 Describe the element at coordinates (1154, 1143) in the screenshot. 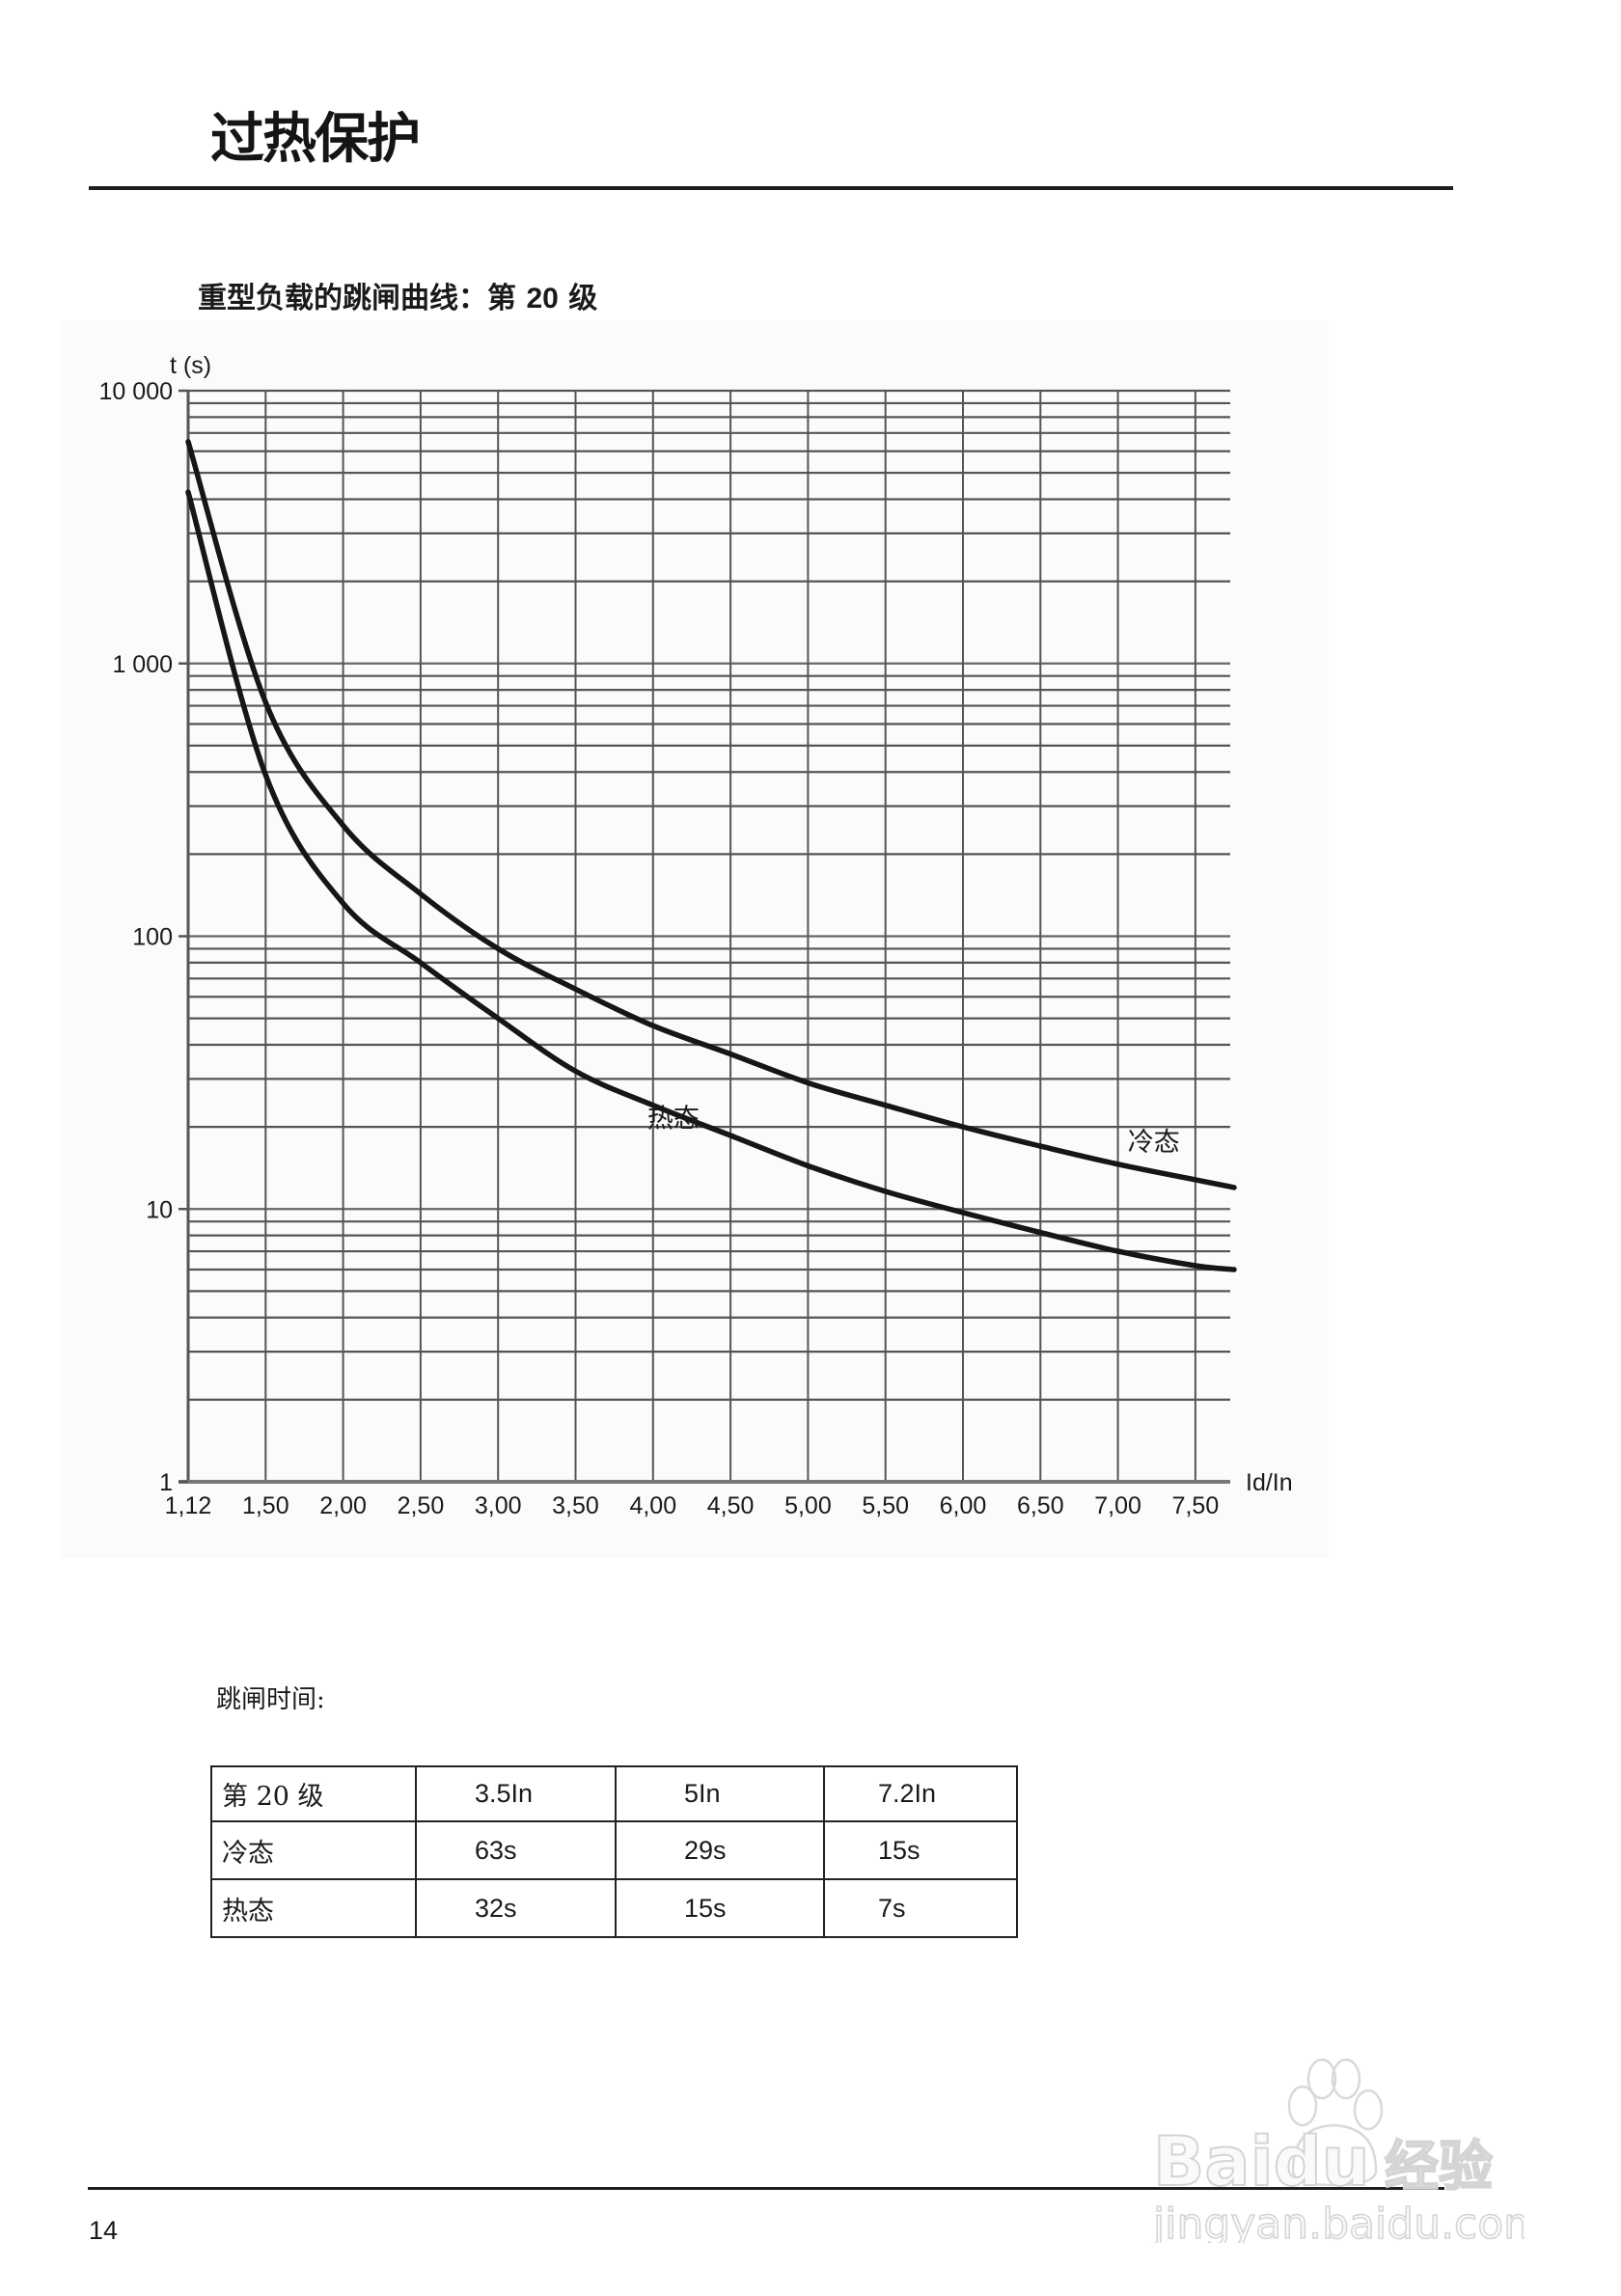

I see `cold-state-label: 冷态` at that location.